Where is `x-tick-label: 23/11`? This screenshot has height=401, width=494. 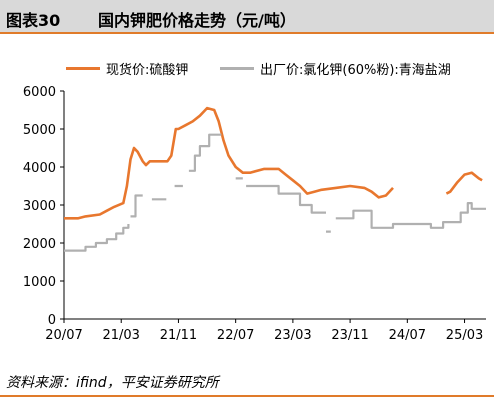 x-tick-label: 23/11 is located at coordinates (349, 335).